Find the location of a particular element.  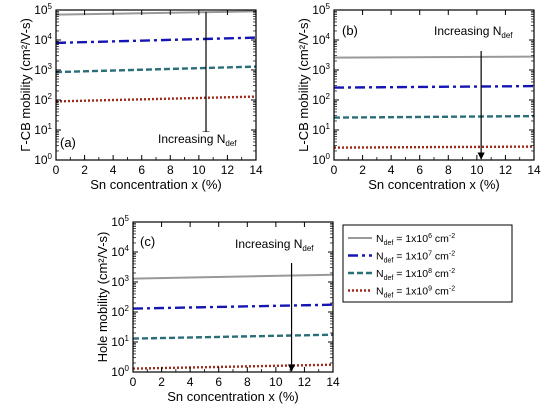

panel-label: (a) is located at coordinates (68, 142).